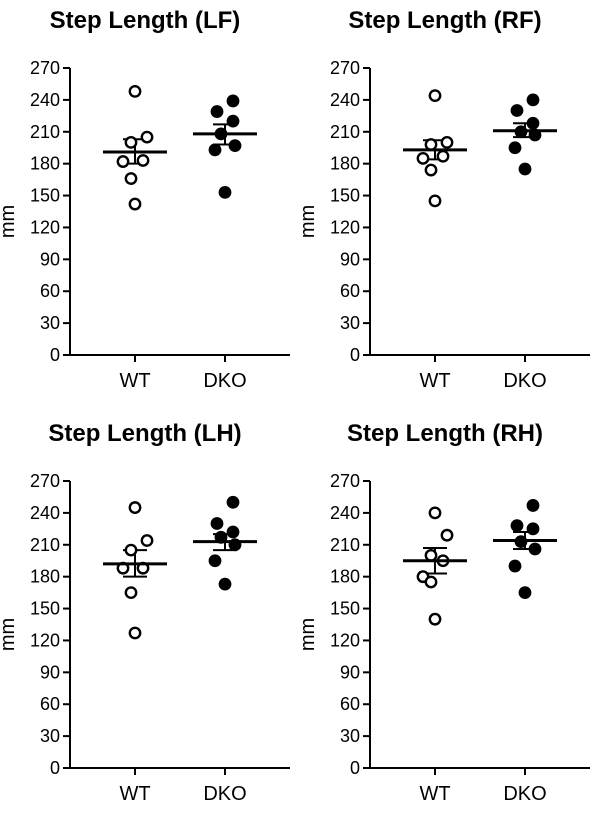 The height and width of the screenshot is (820, 600). What do you see at coordinates (444, 20) in the screenshot?
I see `chart-title: Step Length (RF)` at bounding box center [444, 20].